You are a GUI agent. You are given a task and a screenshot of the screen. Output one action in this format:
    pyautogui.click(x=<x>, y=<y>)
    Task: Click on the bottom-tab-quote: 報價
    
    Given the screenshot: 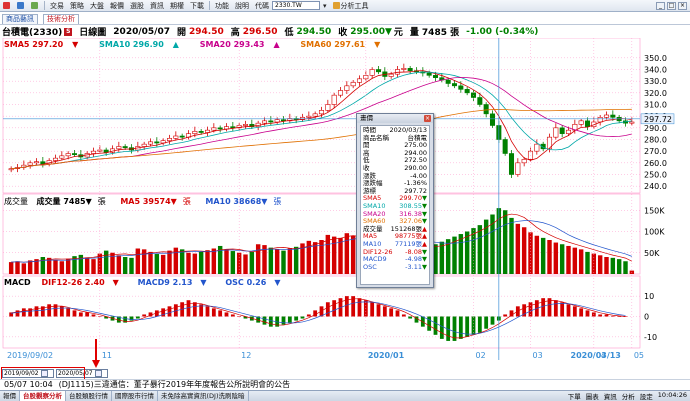 What is the action you would take?
    pyautogui.click(x=10, y=396)
    